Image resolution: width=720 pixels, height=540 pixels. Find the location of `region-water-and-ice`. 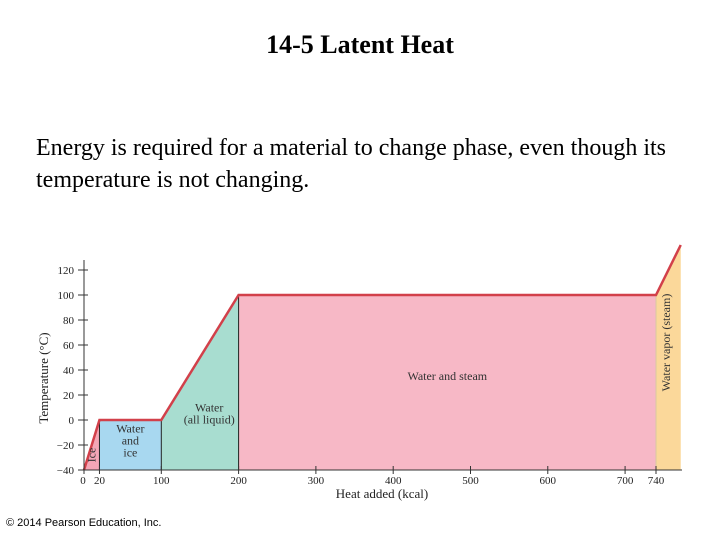

region-water-and-ice is located at coordinates (130, 445).